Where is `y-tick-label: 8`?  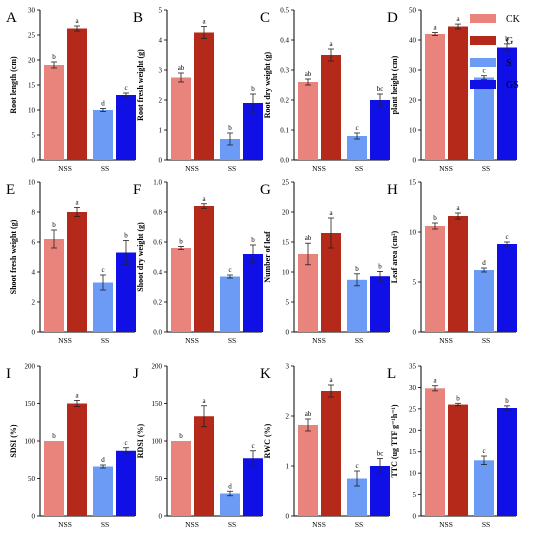
y-tick-label: 8 is located at coordinates (34, 213).